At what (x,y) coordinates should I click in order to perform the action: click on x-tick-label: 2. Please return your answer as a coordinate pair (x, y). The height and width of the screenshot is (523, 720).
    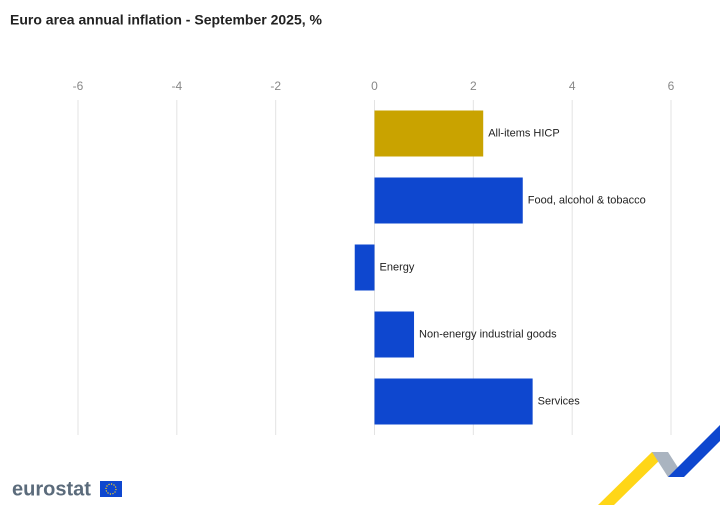
    Looking at the image, I should click on (473, 86).